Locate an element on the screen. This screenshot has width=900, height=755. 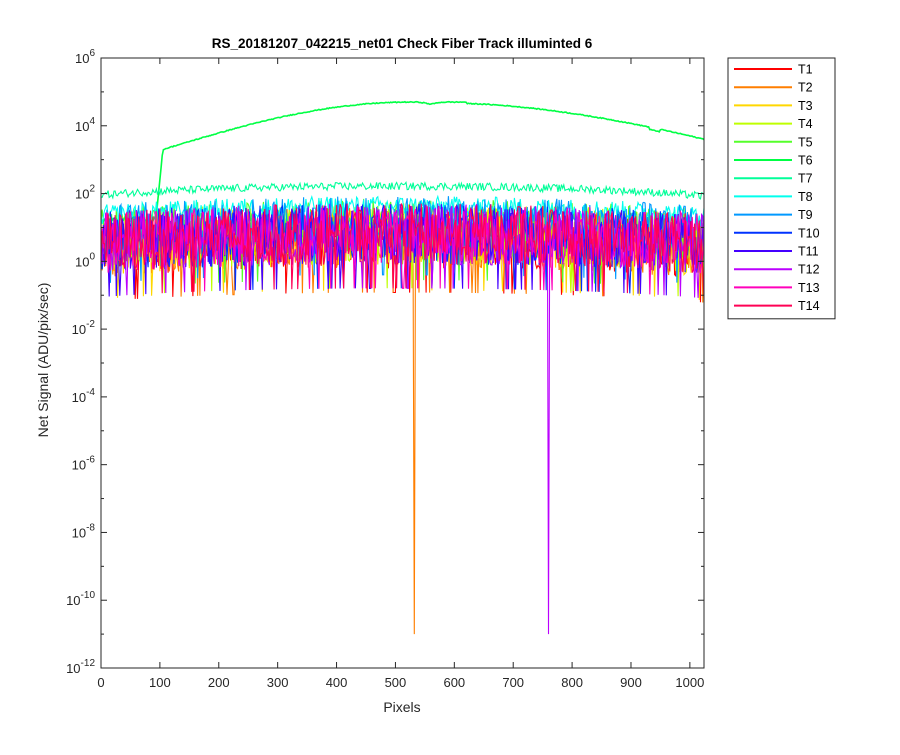
x-tick-label: 700 is located at coordinates (513, 682).